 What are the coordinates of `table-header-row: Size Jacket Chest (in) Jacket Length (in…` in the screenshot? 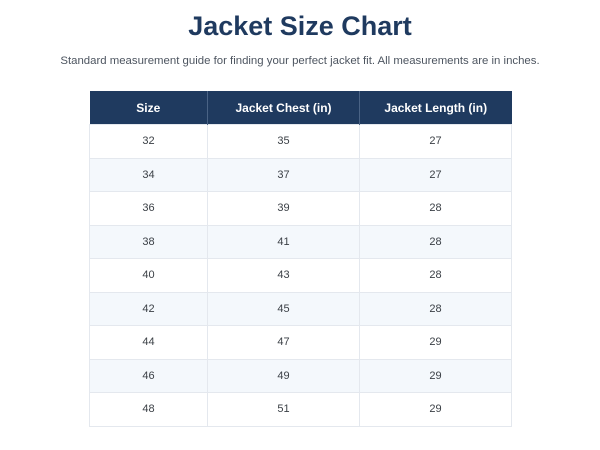 It's located at (300, 108).